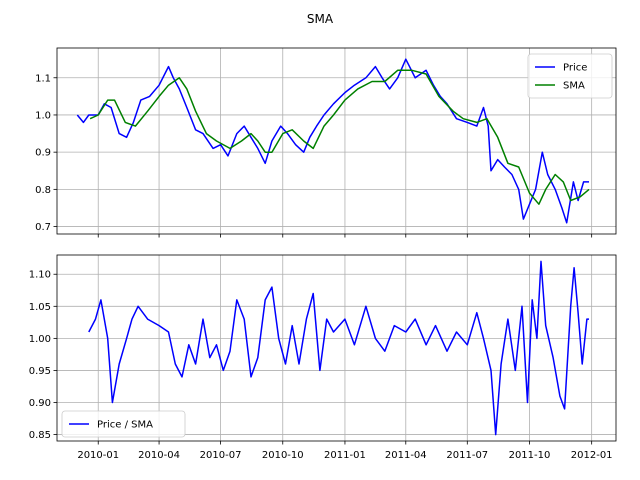  Describe the element at coordinates (467, 455) in the screenshot. I see `x-tick-label-6: 2011-07` at that location.